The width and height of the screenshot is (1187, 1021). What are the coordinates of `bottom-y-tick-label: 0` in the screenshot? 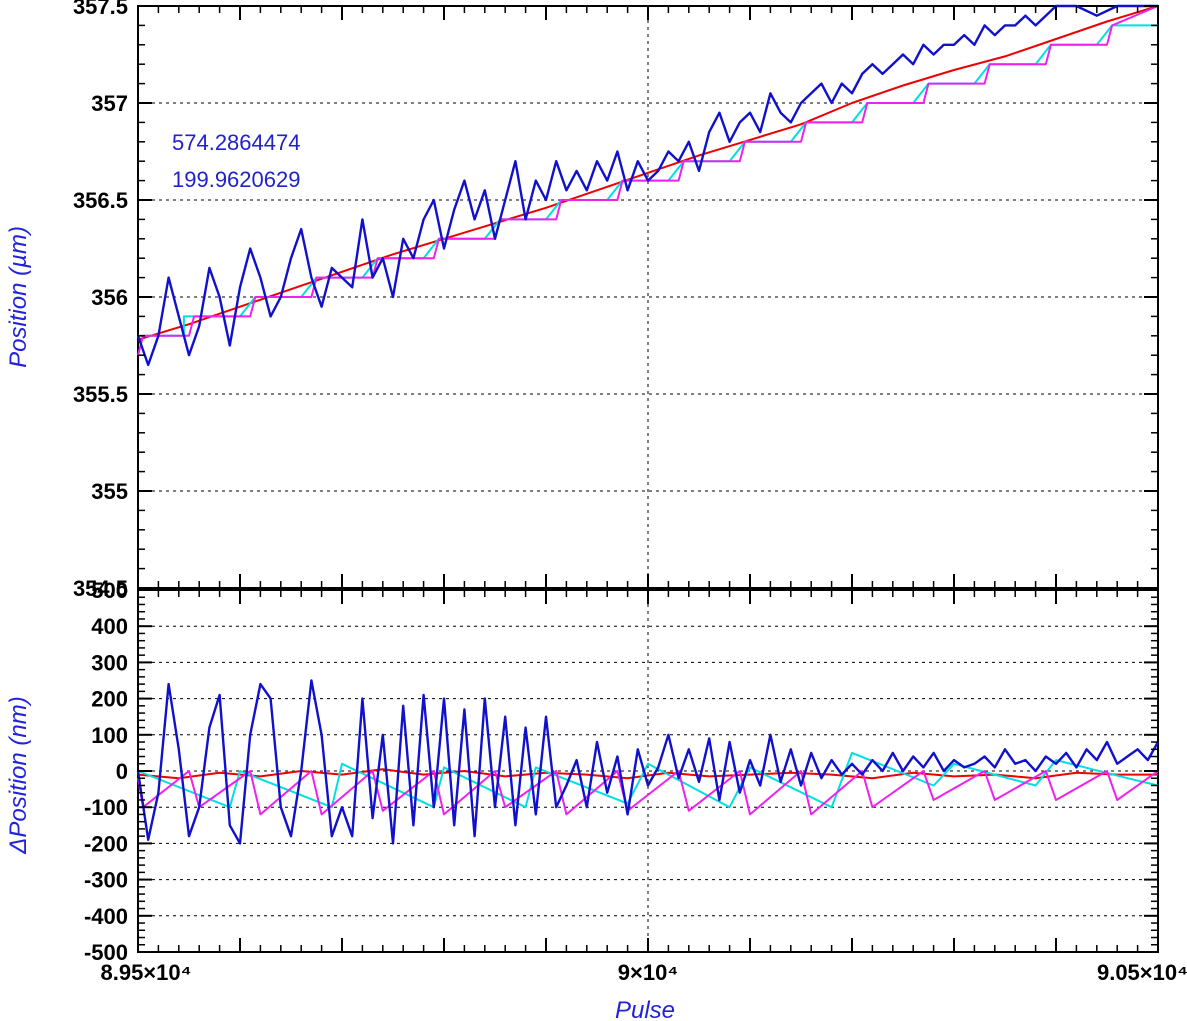 It's located at (122, 771).